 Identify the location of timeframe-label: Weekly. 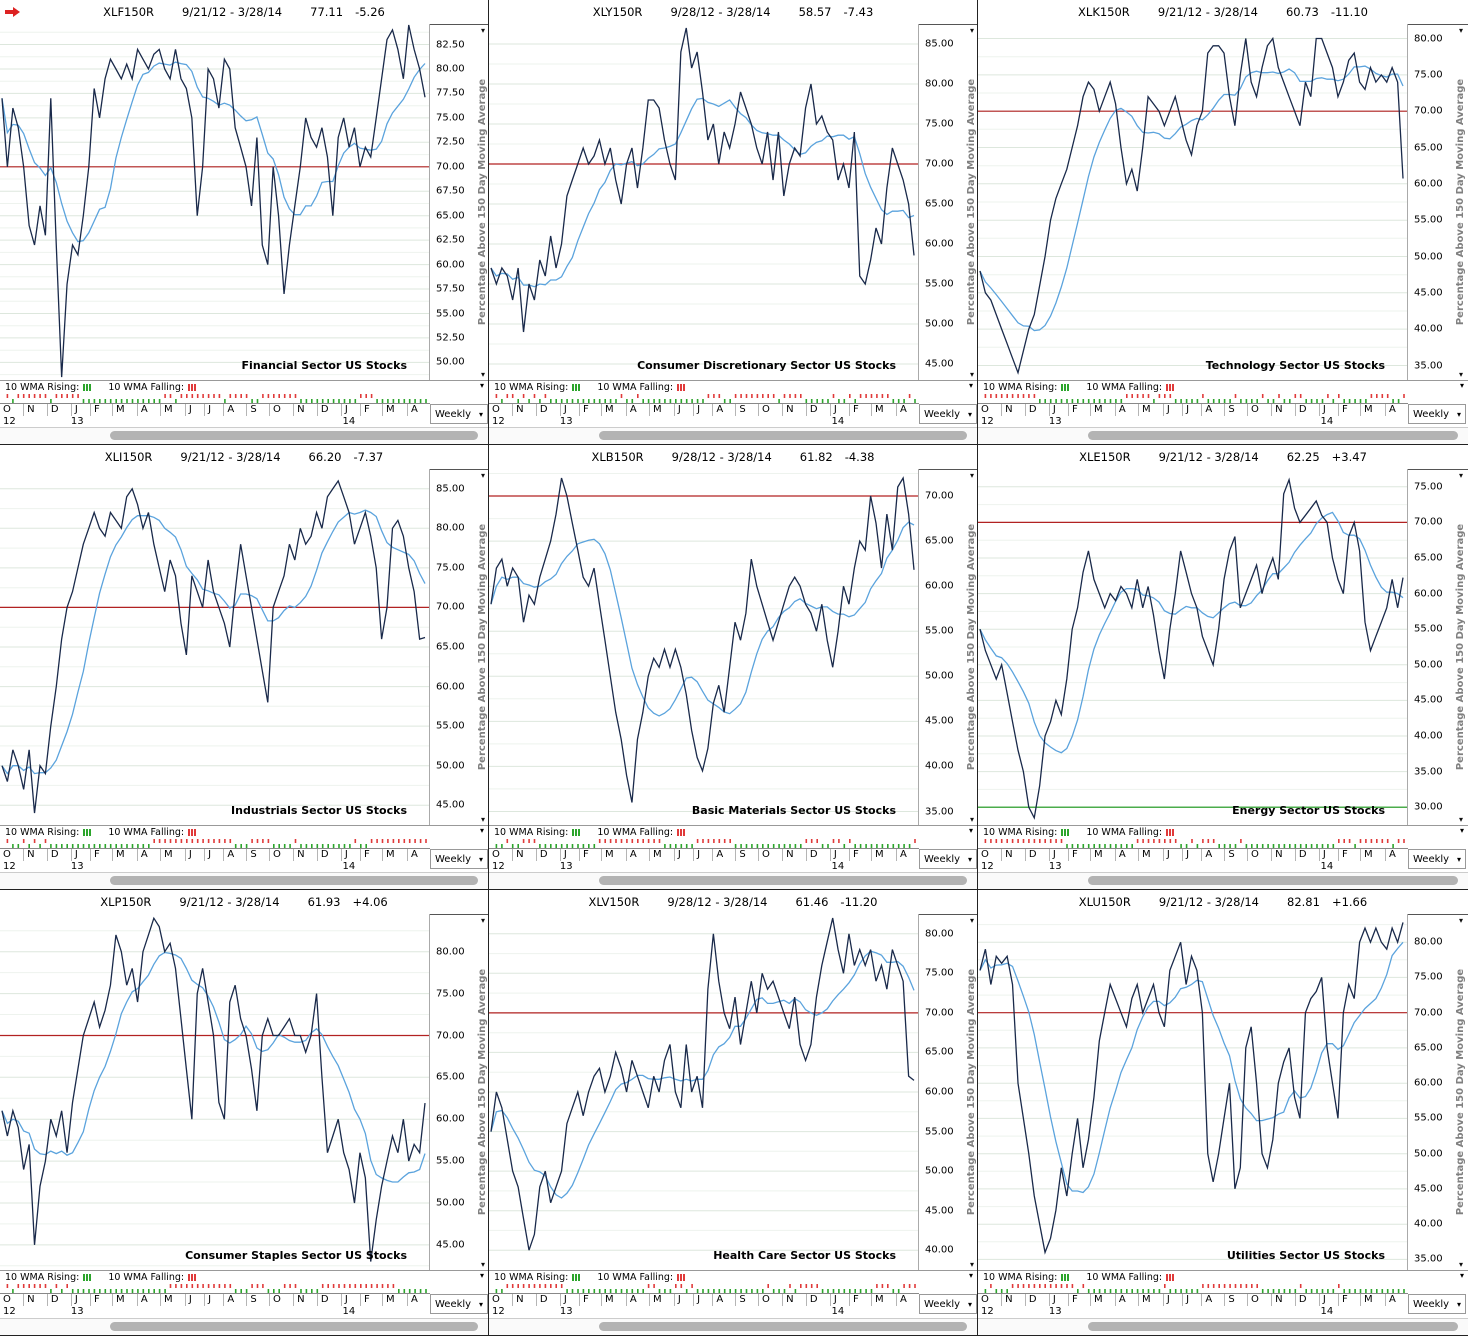
(942, 414).